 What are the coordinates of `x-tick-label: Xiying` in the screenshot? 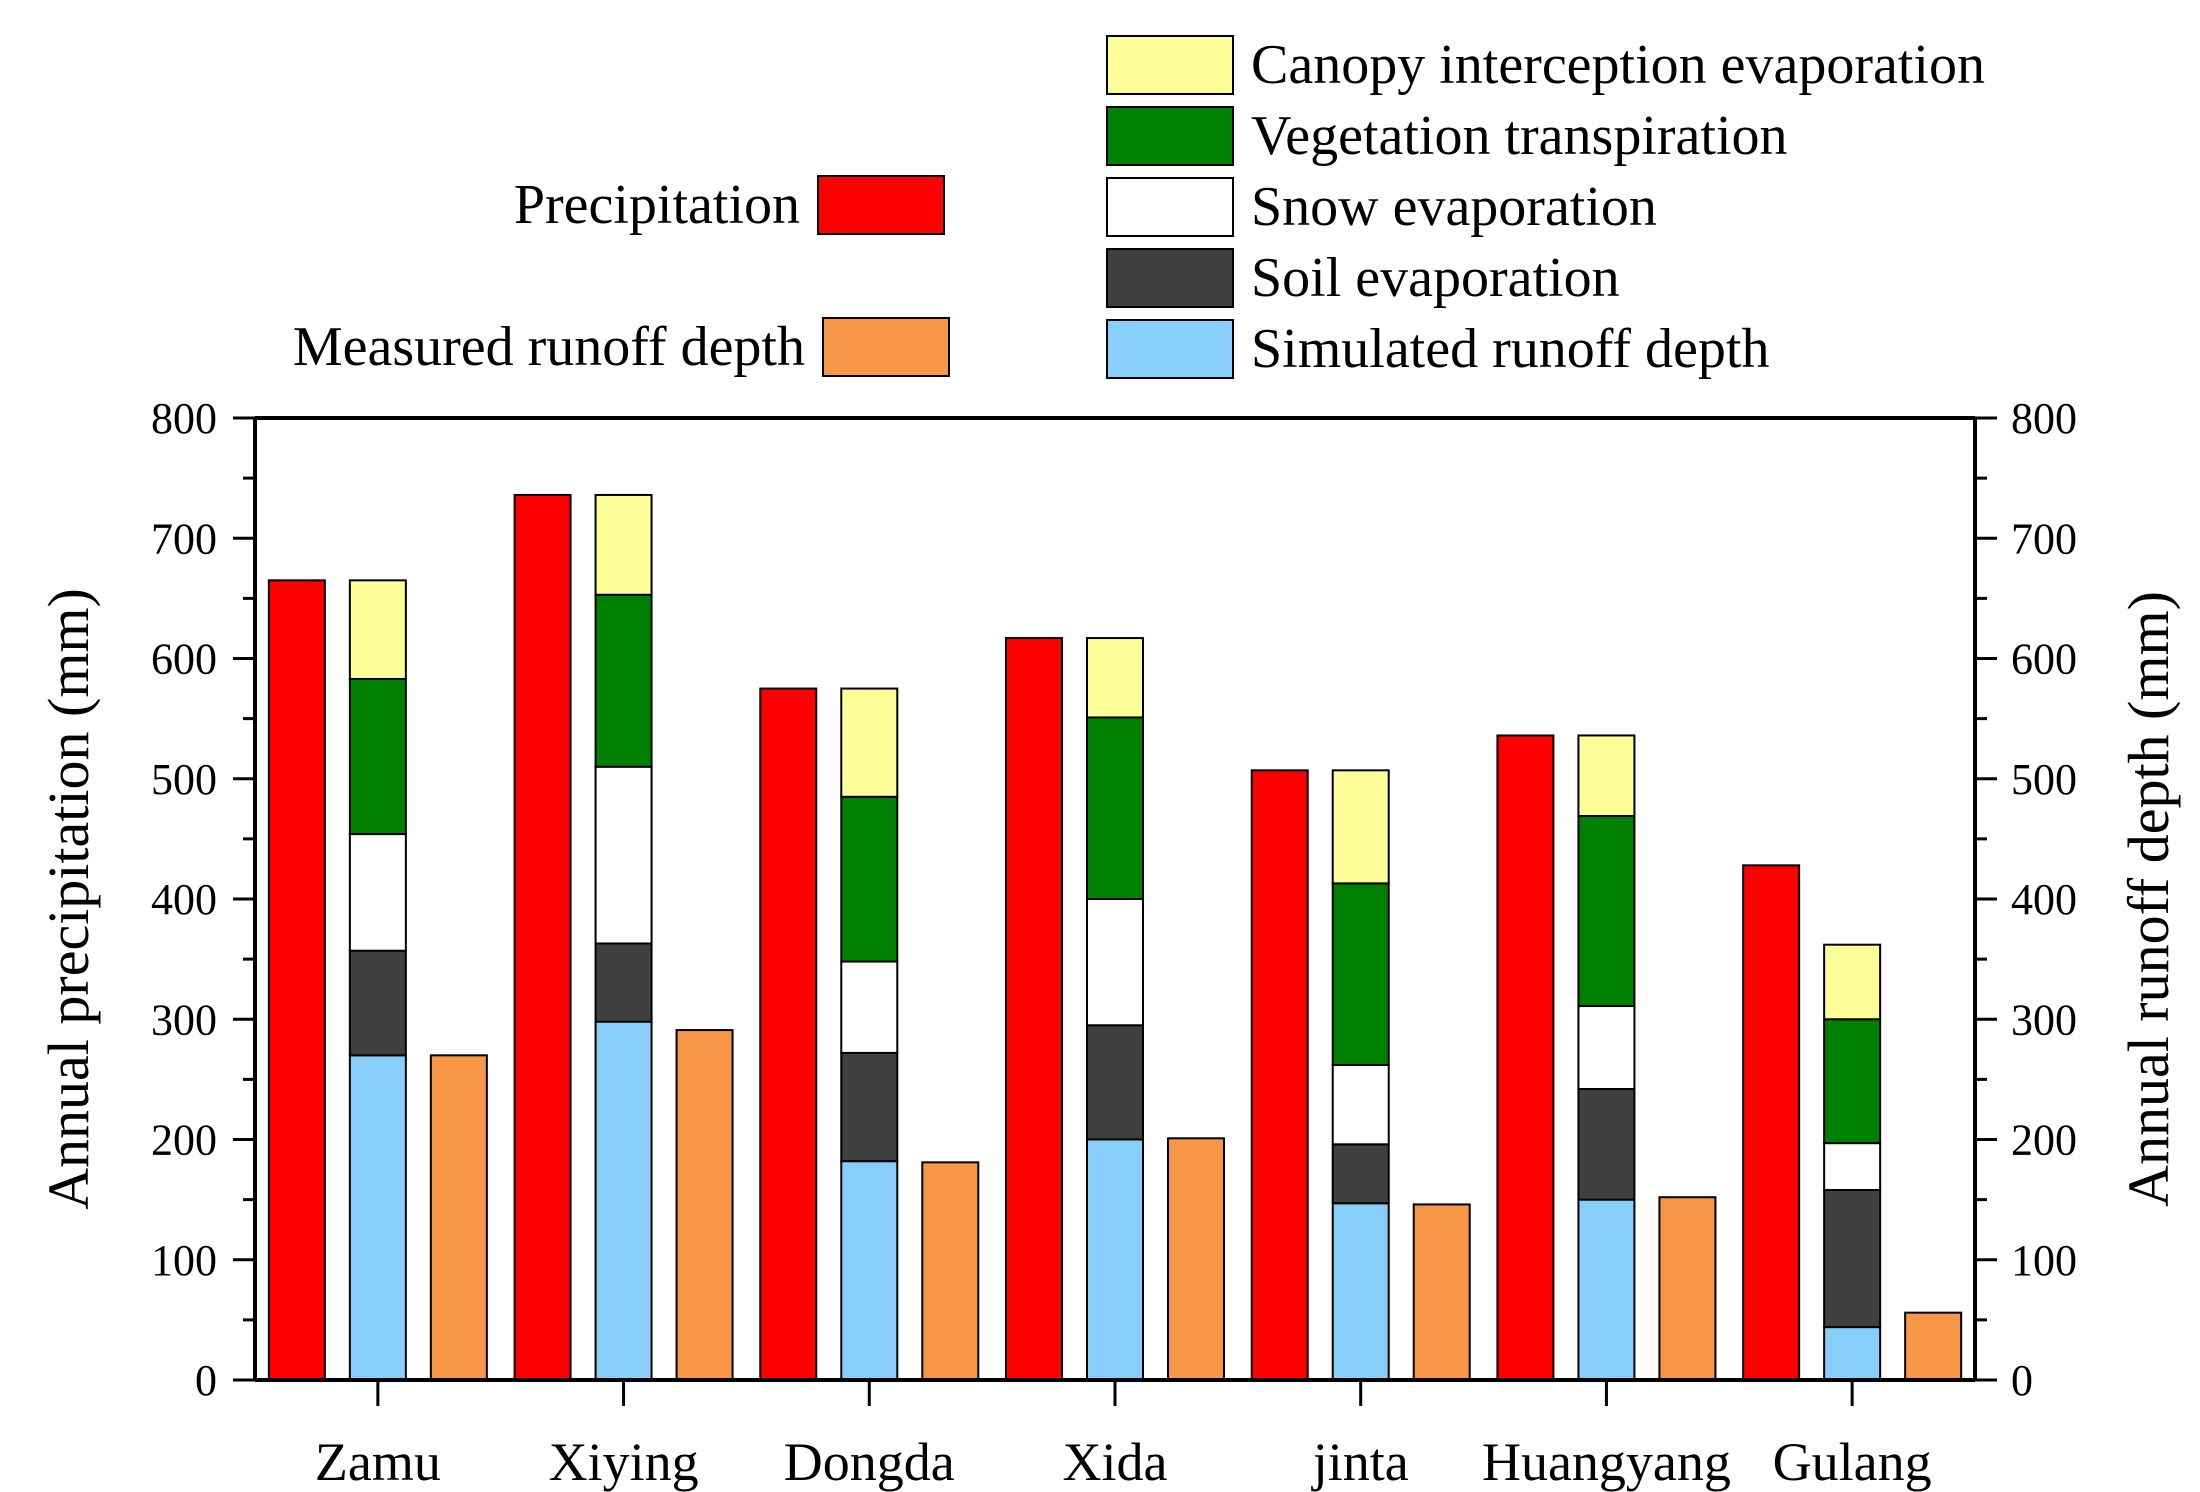 It's located at (624, 1462).